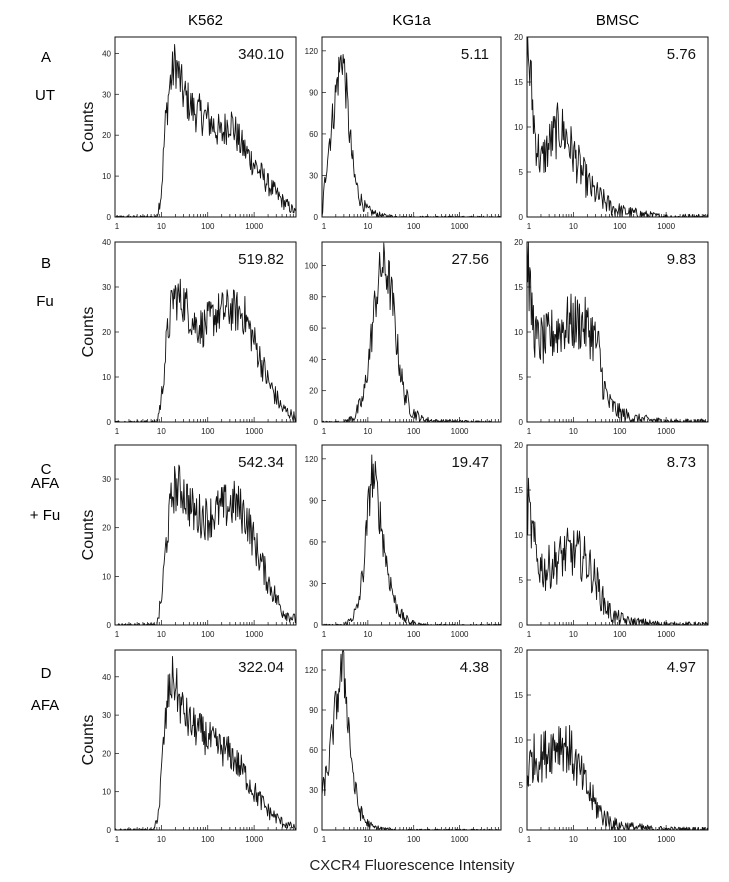  What do you see at coordinates (312, 265) in the screenshot?
I see `y-tick-label: 100` at bounding box center [312, 265].